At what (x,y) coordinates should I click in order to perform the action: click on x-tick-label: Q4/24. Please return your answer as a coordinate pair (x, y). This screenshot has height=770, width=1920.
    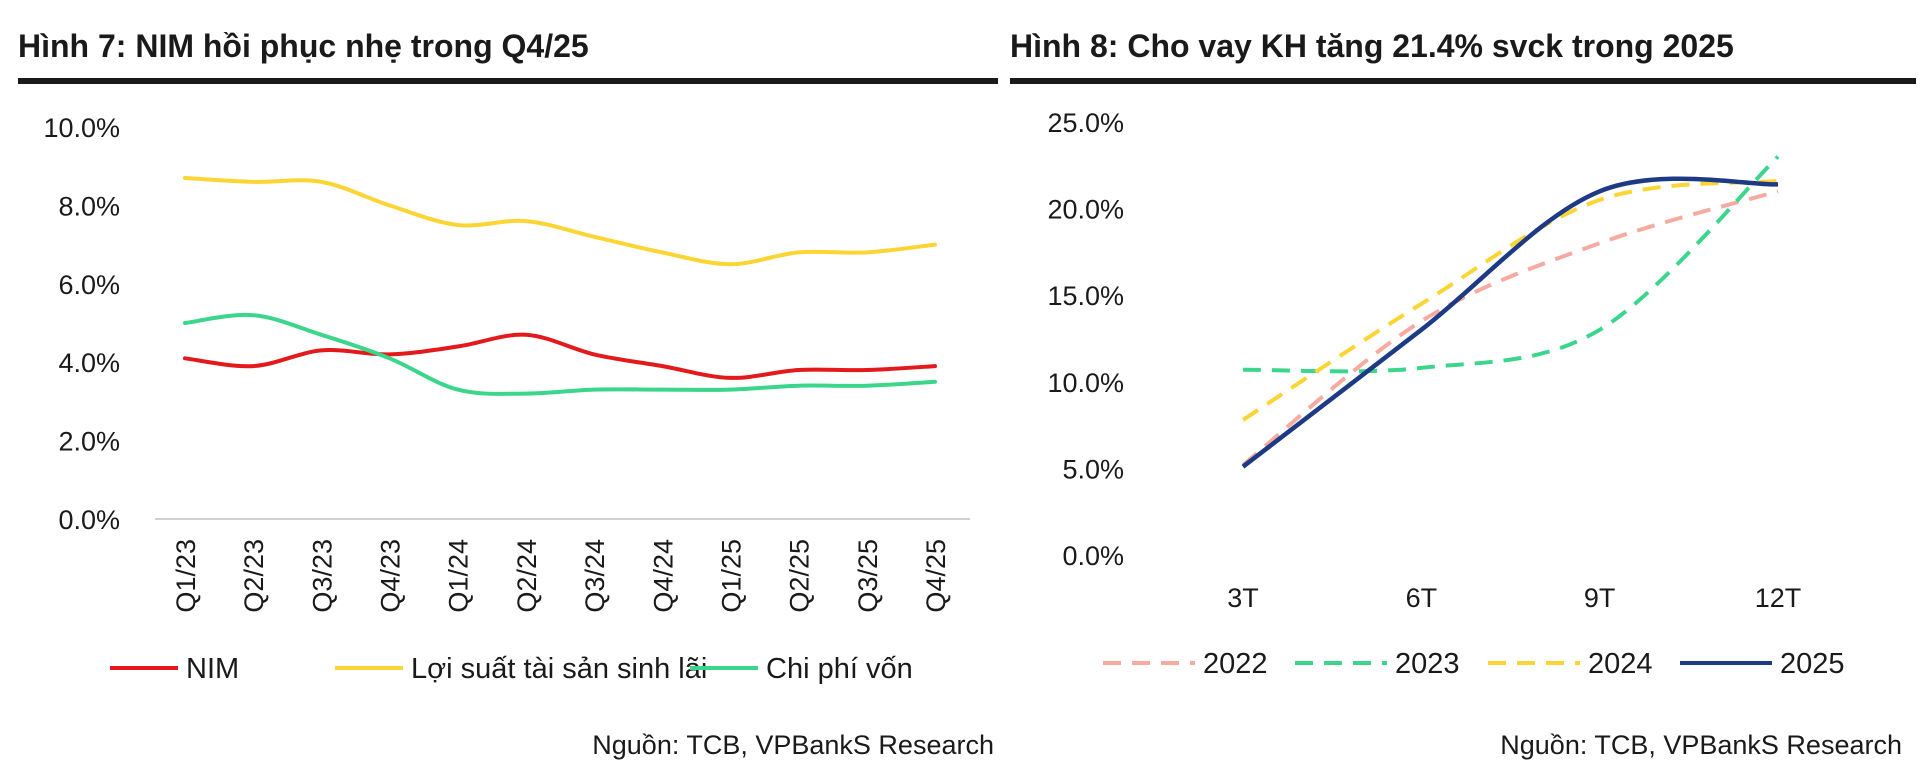
    Looking at the image, I should click on (663, 576).